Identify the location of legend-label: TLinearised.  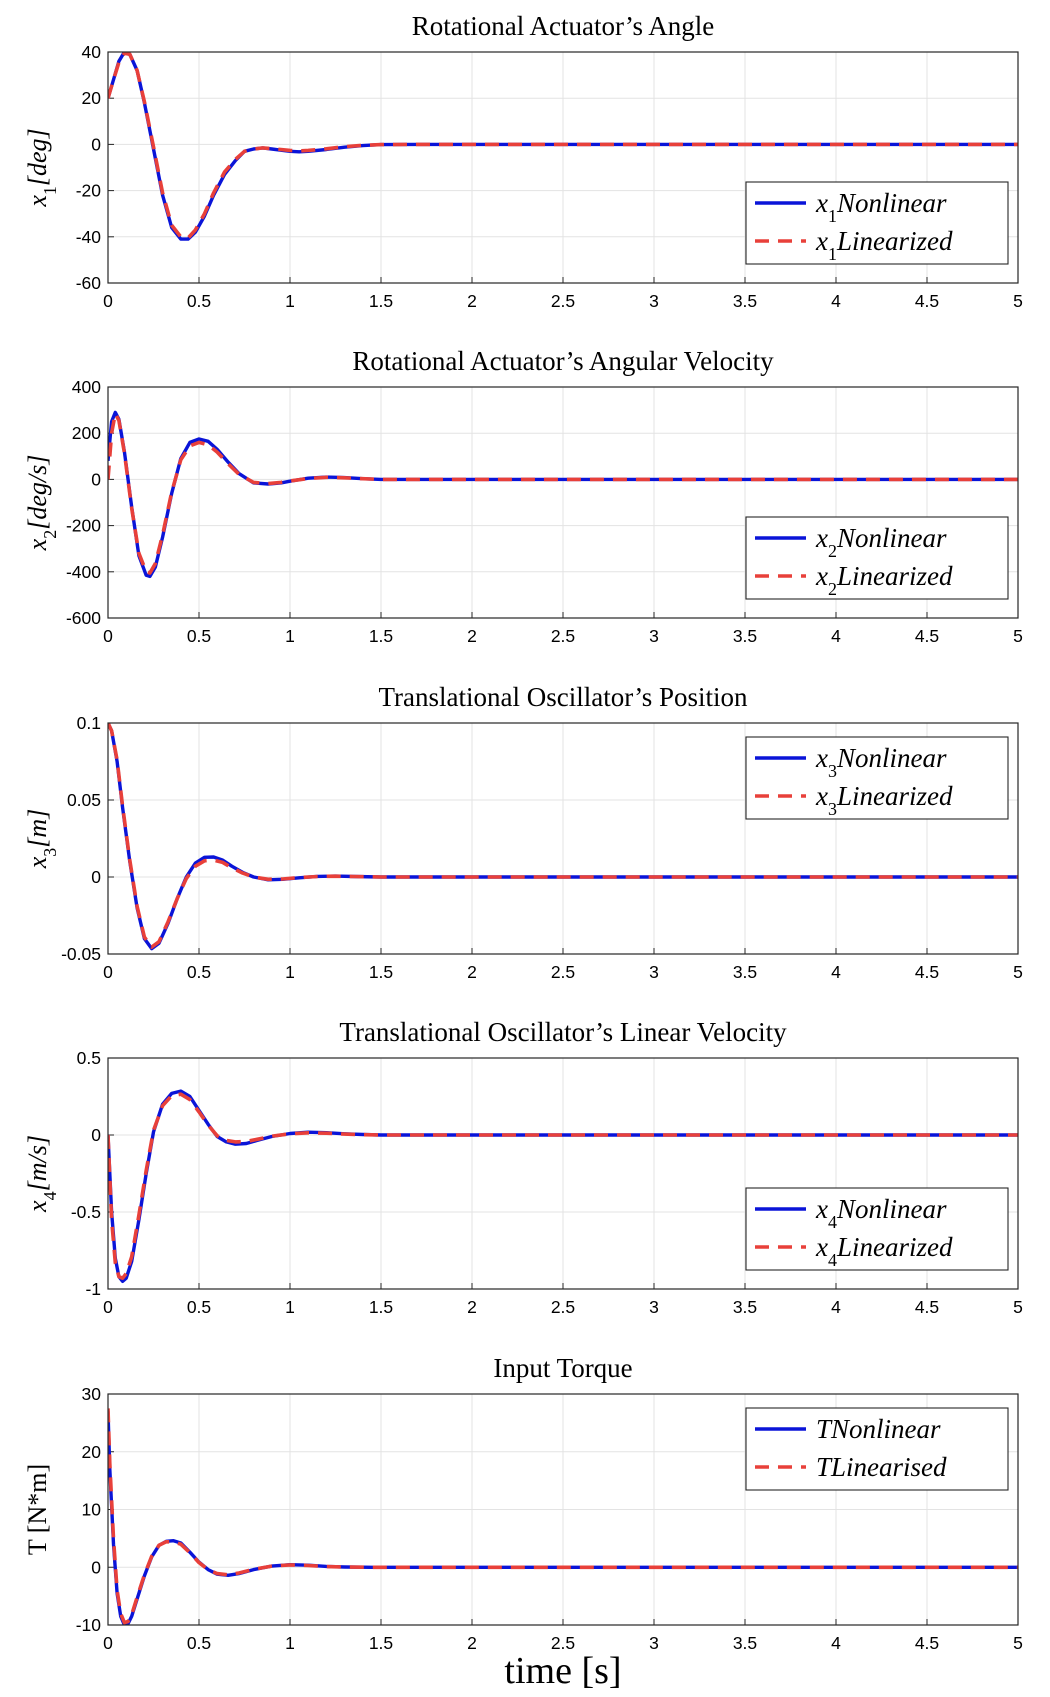
(881, 1467).